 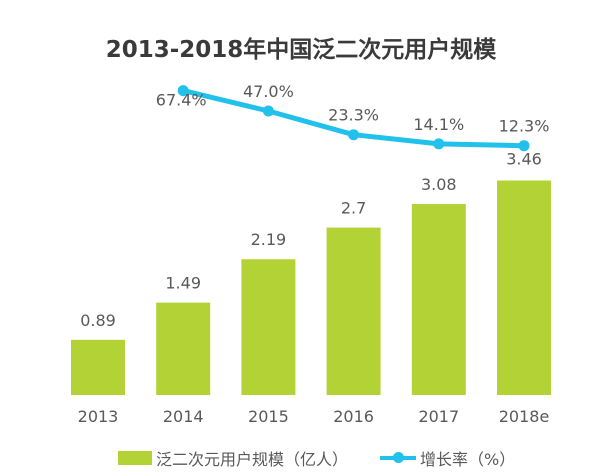 I want to click on legend-line-swatch, so click(x=398, y=457).